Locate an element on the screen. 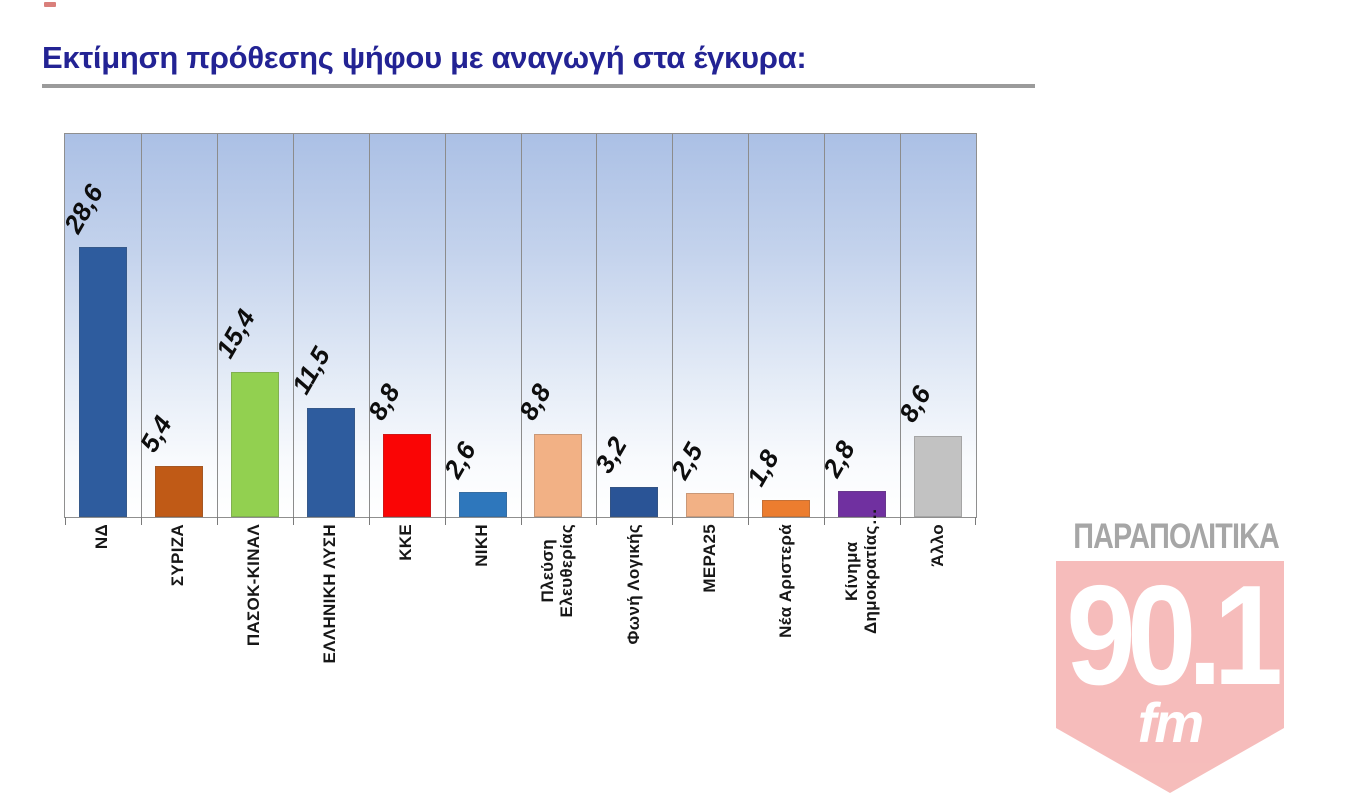 The width and height of the screenshot is (1360, 800). category-label: Πλεύση Ελευθερίας is located at coordinates (557, 571).